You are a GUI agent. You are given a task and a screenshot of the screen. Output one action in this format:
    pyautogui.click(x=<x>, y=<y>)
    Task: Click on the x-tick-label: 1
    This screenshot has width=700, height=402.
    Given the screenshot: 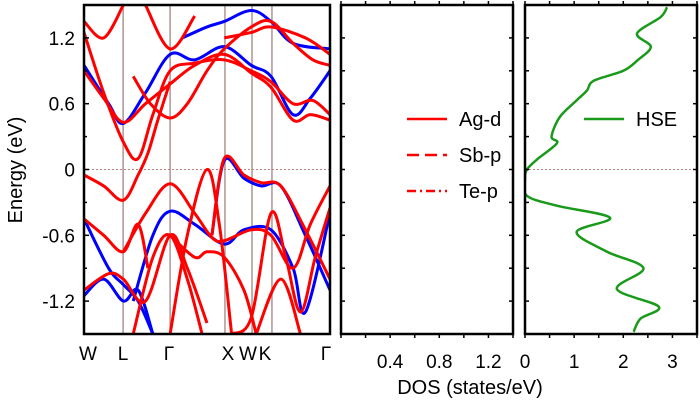 What is the action you would take?
    pyautogui.click(x=574, y=362)
    